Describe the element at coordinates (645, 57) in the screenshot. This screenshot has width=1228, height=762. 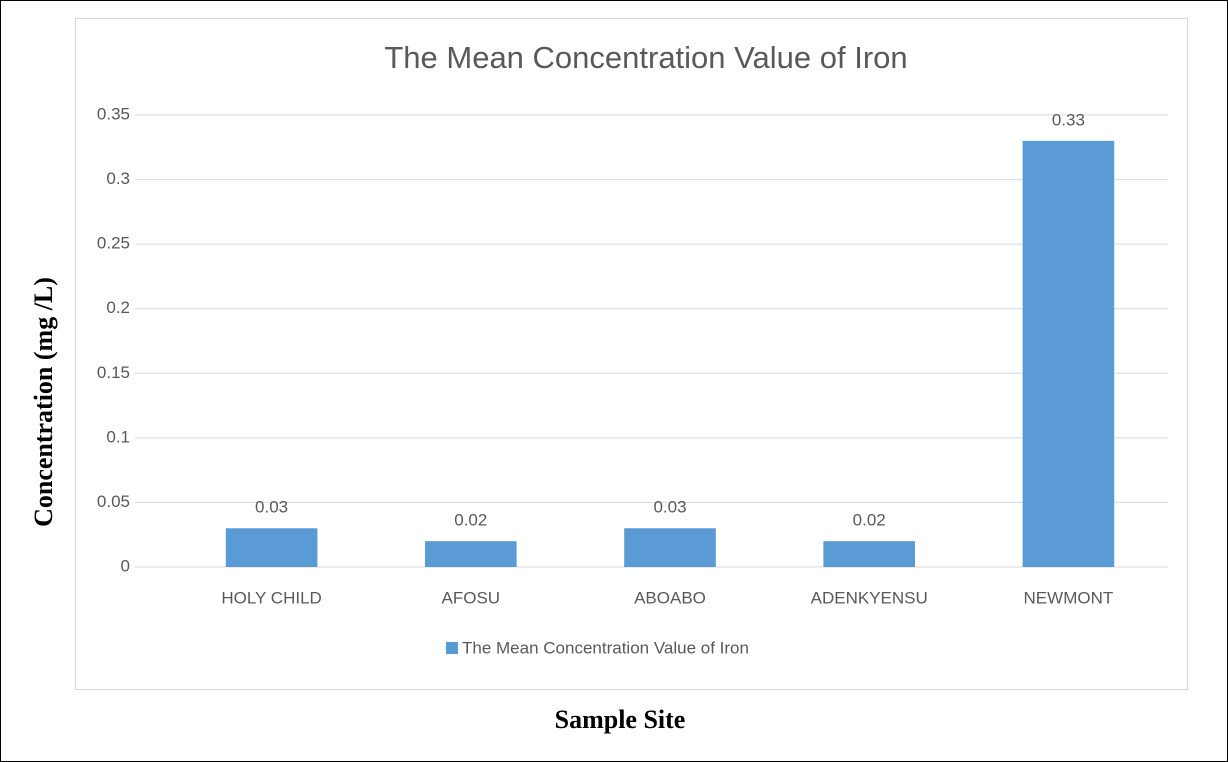
I see `chart-title: The Mean Concentration Value of Iron` at that location.